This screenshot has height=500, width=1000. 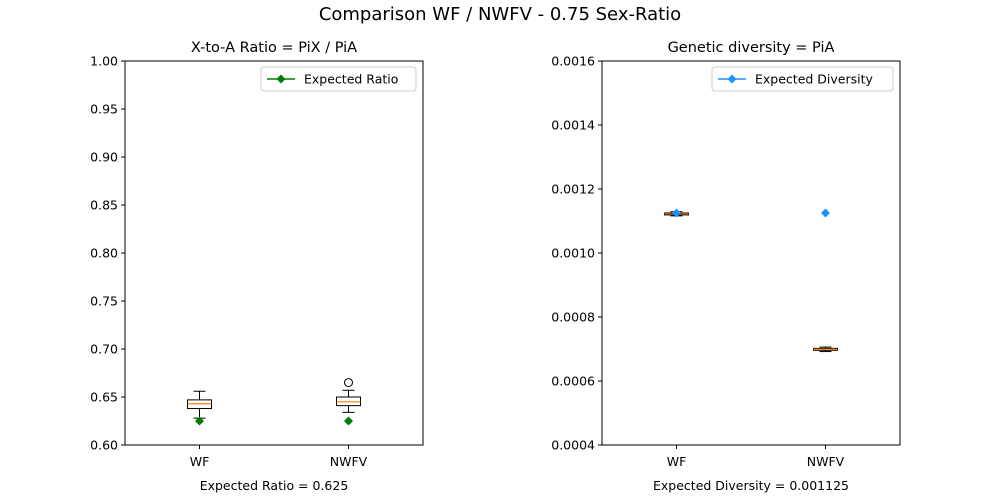 I want to click on panel-1-ytick-label: 0.95, so click(x=104, y=109).